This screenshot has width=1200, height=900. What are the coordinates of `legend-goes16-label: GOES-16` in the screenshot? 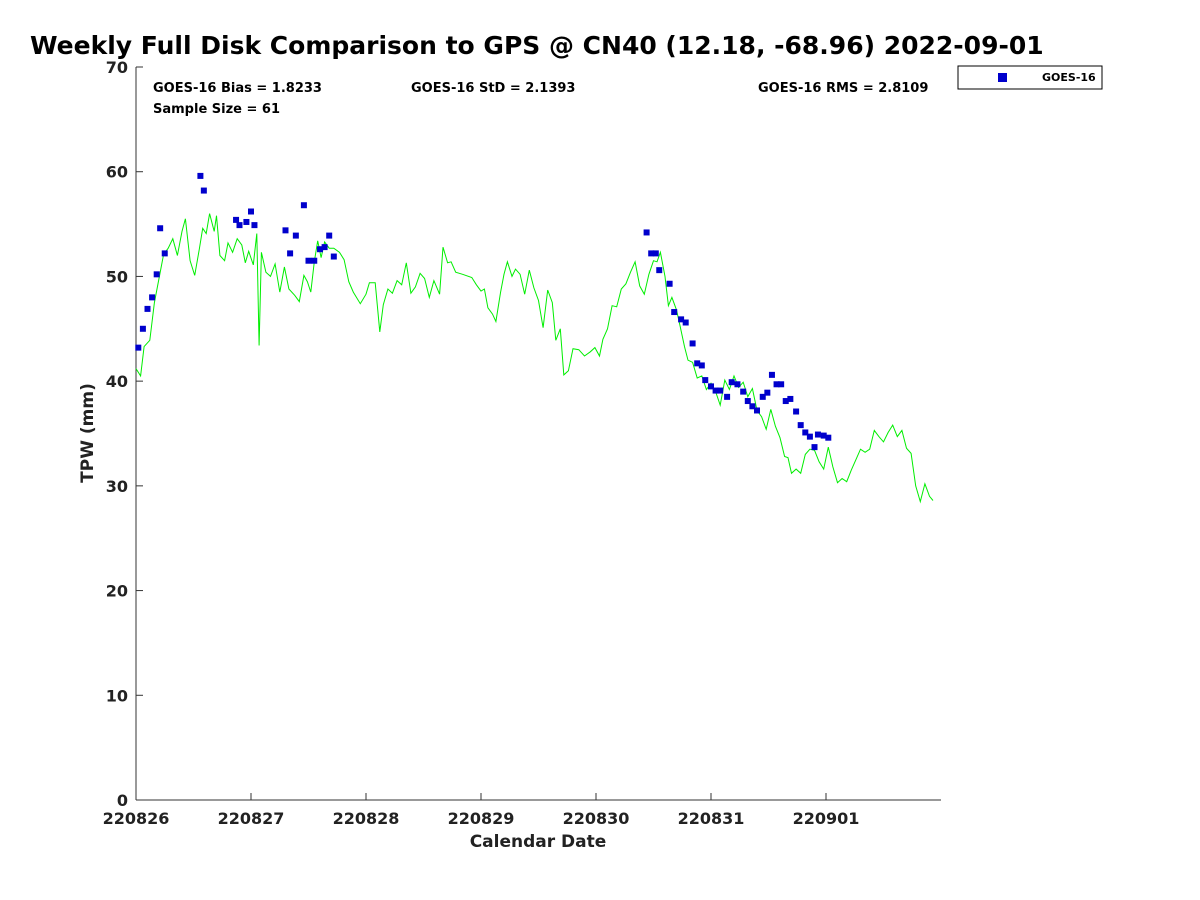 It's located at (1069, 77).